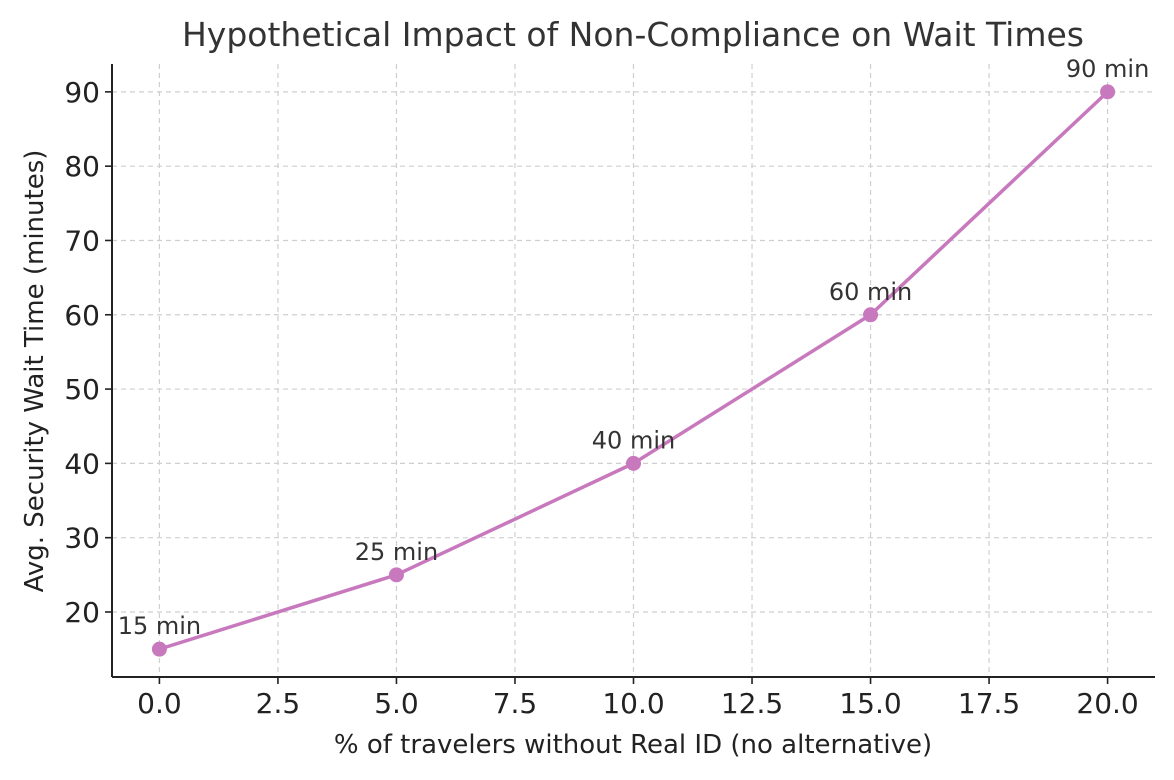  What do you see at coordinates (870, 292) in the screenshot?
I see `data-label: 60 min` at bounding box center [870, 292].